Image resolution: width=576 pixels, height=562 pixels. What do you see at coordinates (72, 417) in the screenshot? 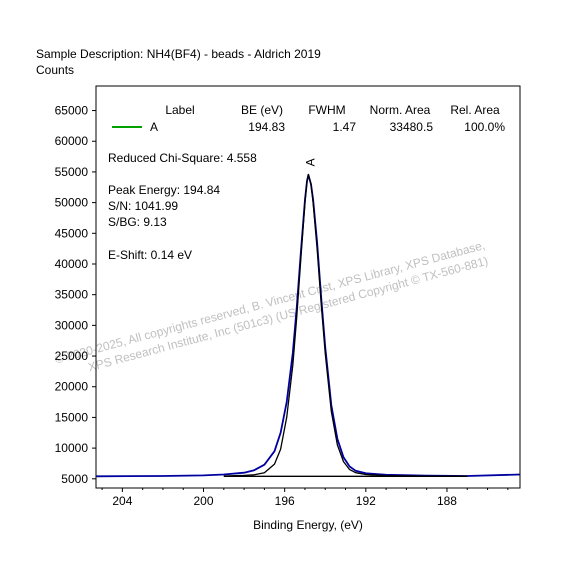
I see `y-tick-label: 15000` at bounding box center [72, 417].